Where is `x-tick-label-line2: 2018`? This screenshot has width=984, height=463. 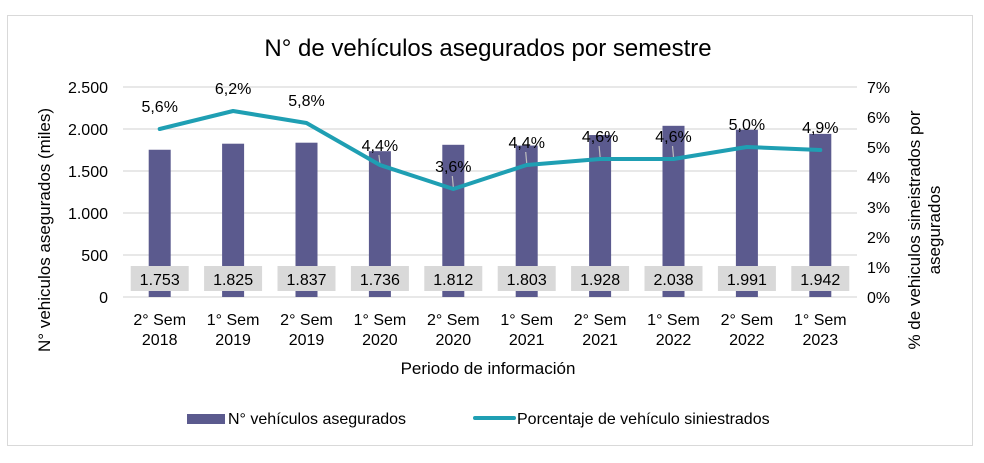 x-tick-label-line2: 2018 is located at coordinates (160, 340).